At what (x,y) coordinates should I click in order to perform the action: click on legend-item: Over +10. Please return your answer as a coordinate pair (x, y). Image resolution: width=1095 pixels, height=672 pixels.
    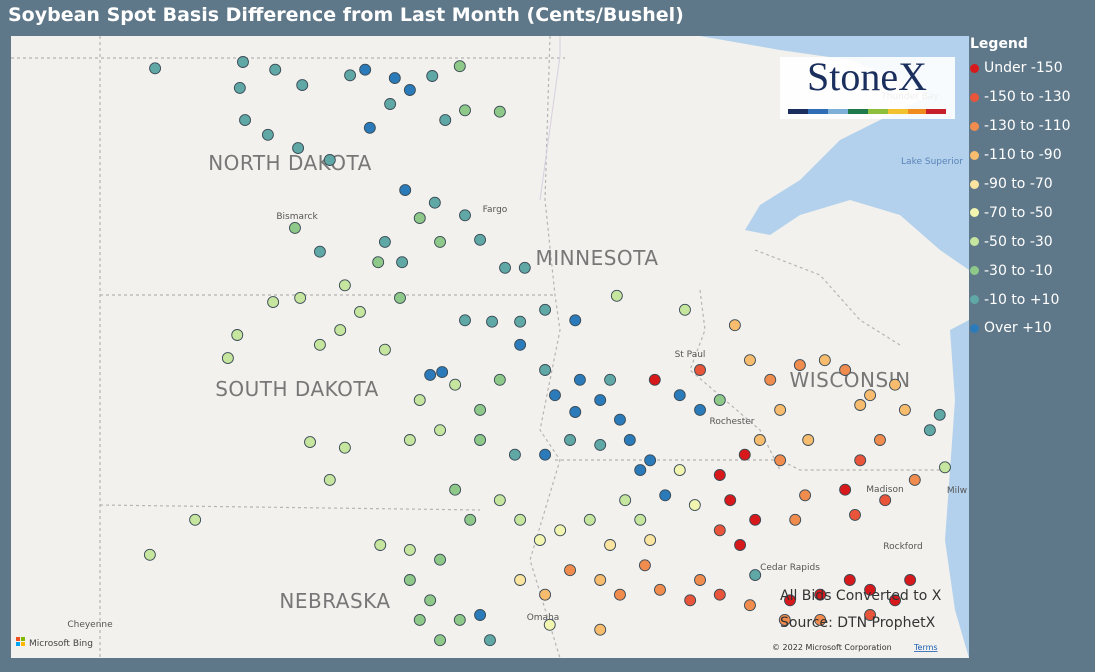
    Looking at the image, I should click on (1020, 328).